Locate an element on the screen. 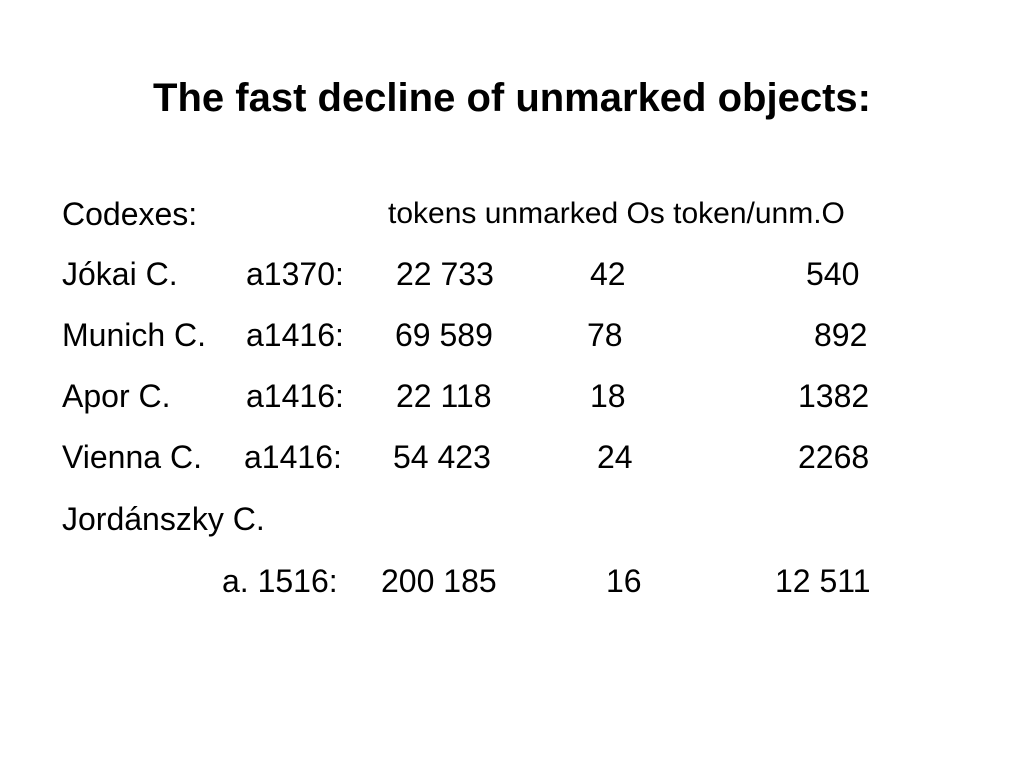 The image size is (1024, 768). ratio-value: 892 is located at coordinates (841, 335).